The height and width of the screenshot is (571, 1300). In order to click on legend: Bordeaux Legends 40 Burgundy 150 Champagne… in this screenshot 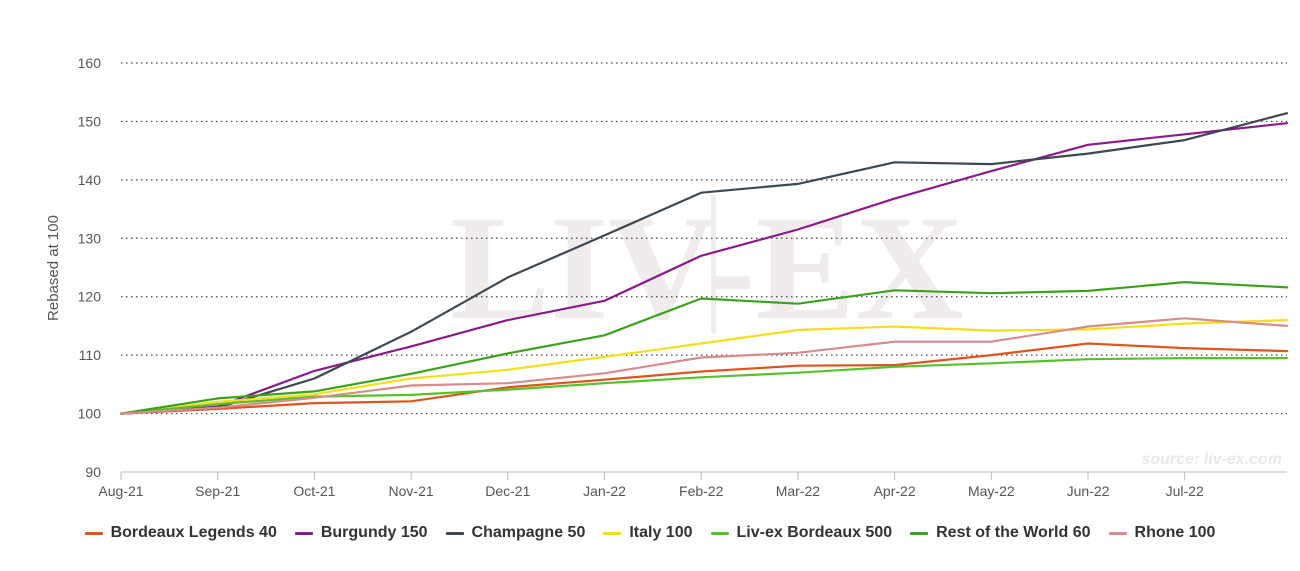, I will do `click(650, 533)`.